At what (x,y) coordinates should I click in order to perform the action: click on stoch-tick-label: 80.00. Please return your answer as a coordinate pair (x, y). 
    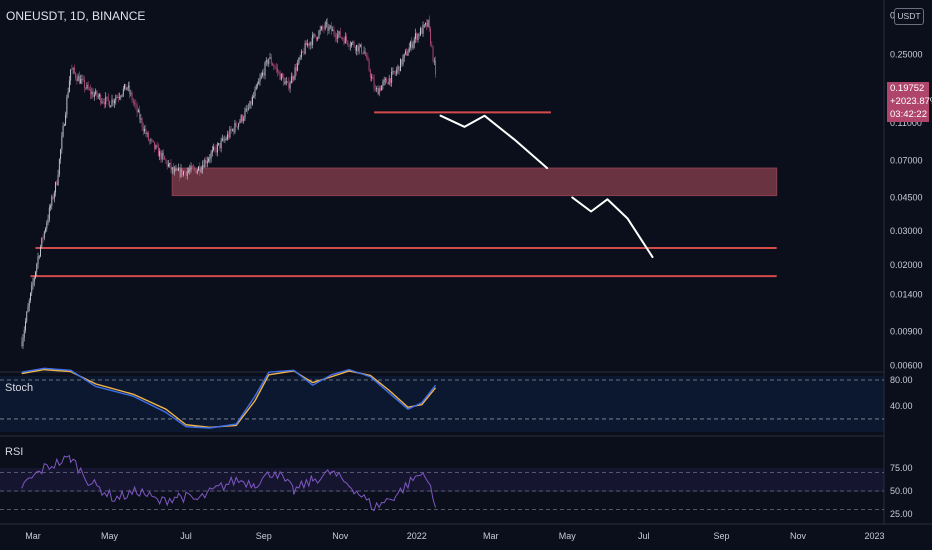
    Looking at the image, I should click on (901, 380).